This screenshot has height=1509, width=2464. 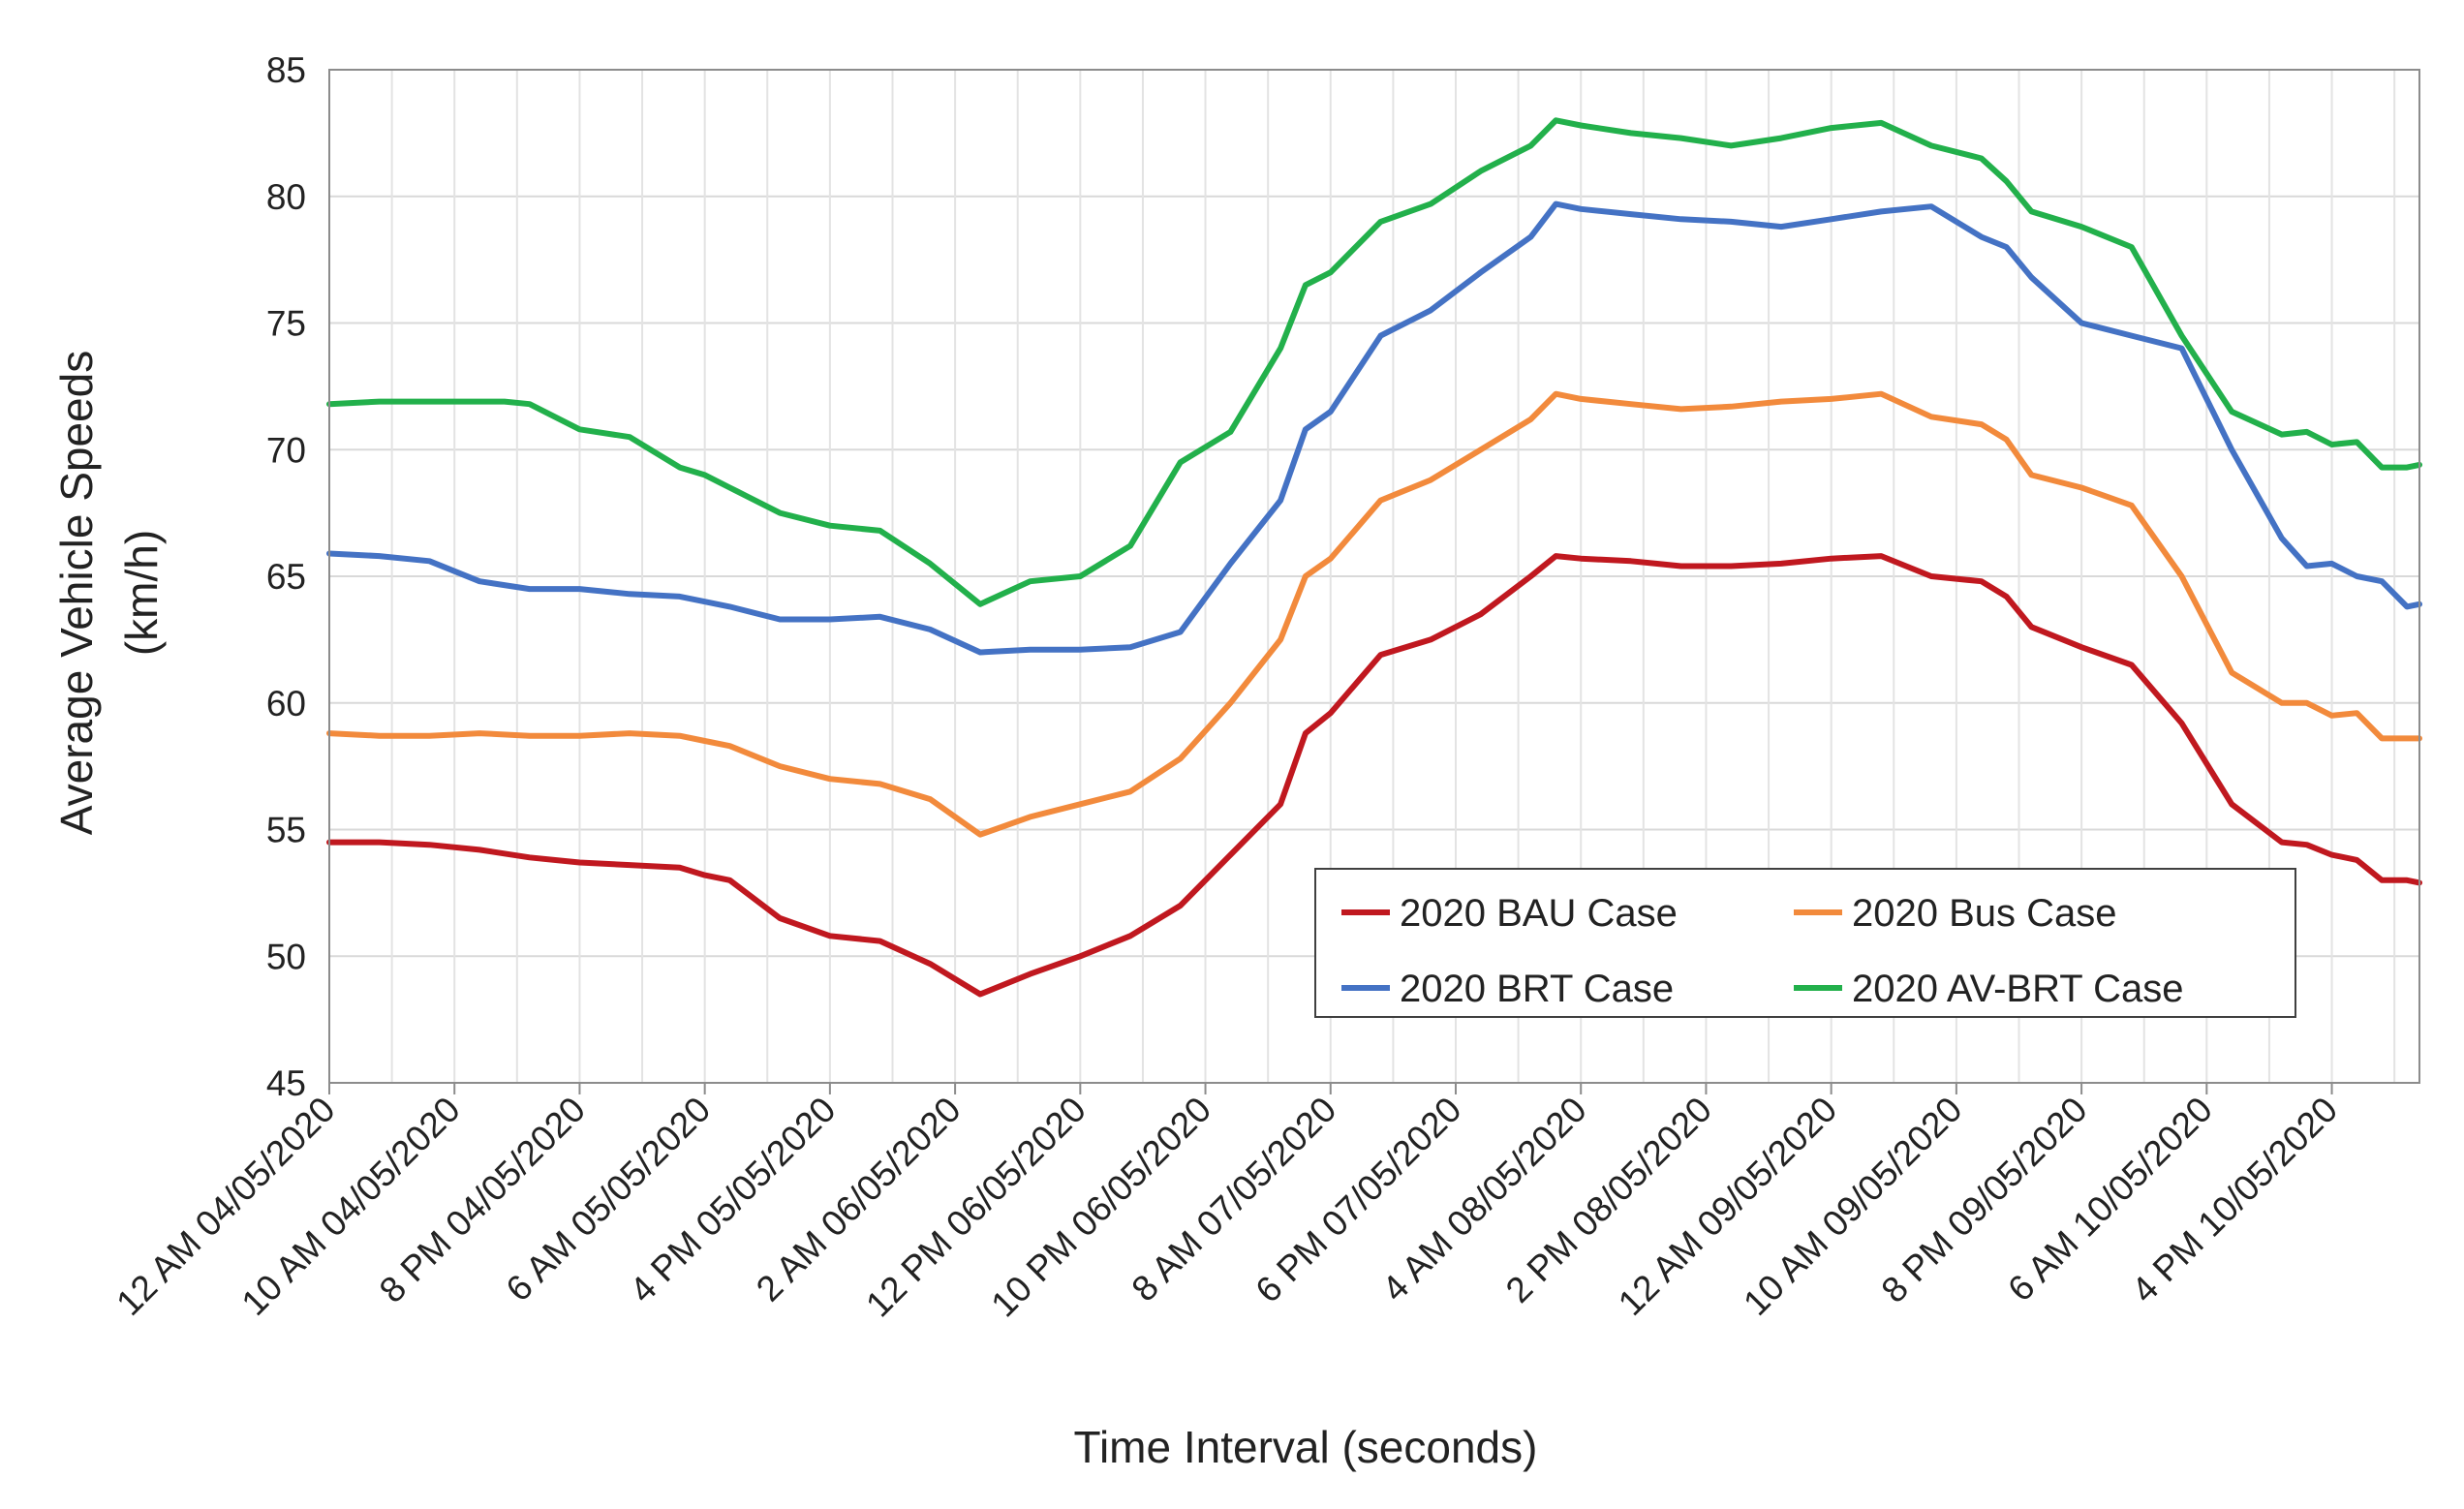 I want to click on y-tick-label: 80, so click(x=286, y=197).